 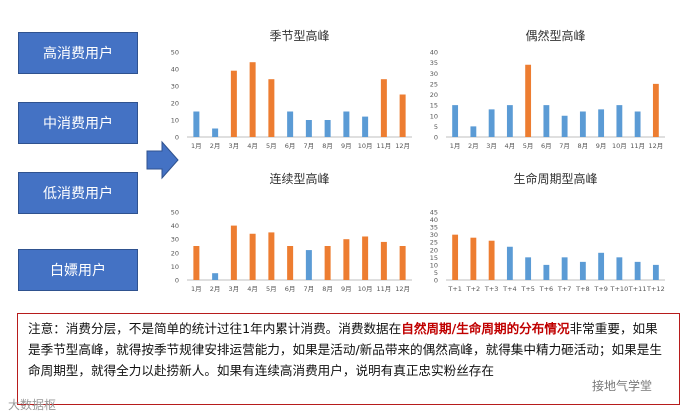 What do you see at coordinates (252, 289) in the screenshot?
I see `x-tick-label: 4月` at bounding box center [252, 289].